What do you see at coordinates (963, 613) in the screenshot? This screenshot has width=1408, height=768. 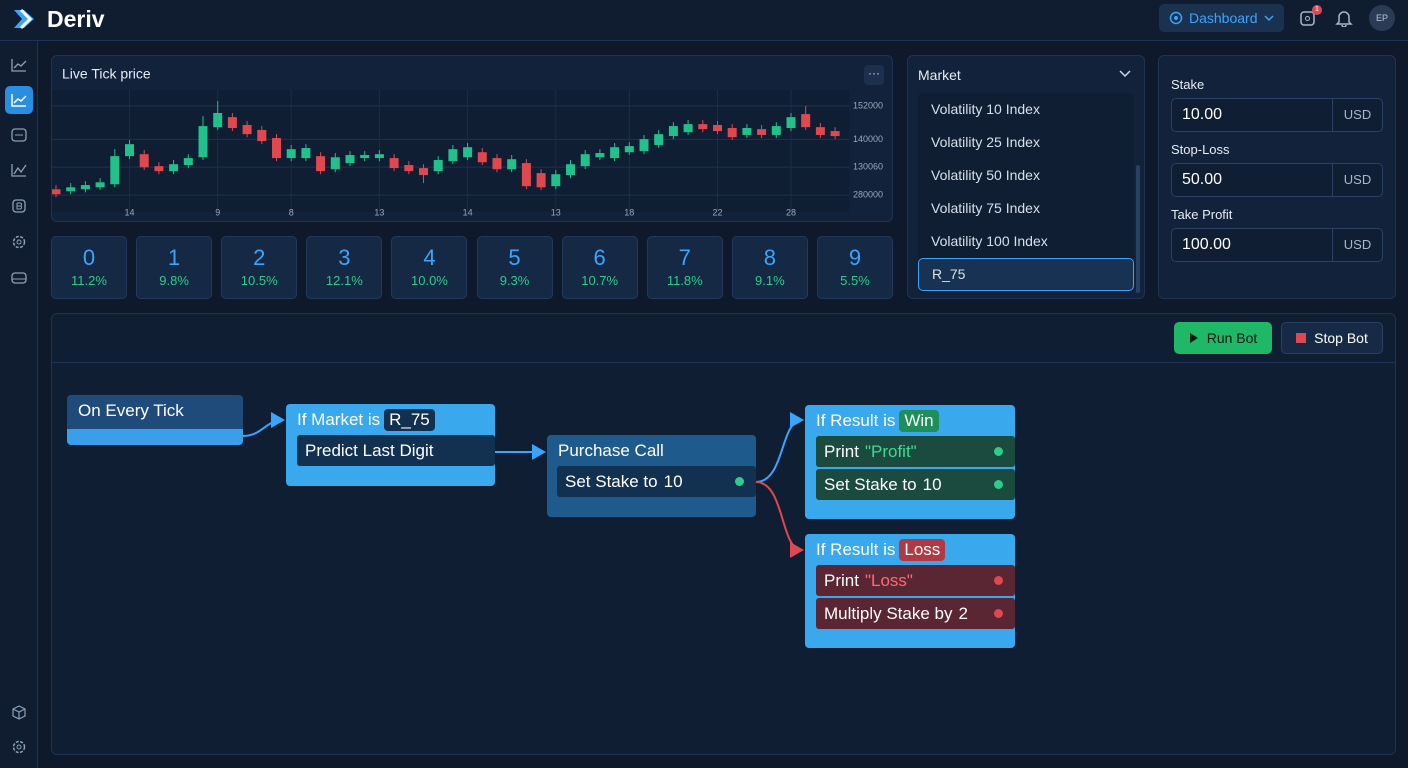 I see `row-value: 2` at bounding box center [963, 613].